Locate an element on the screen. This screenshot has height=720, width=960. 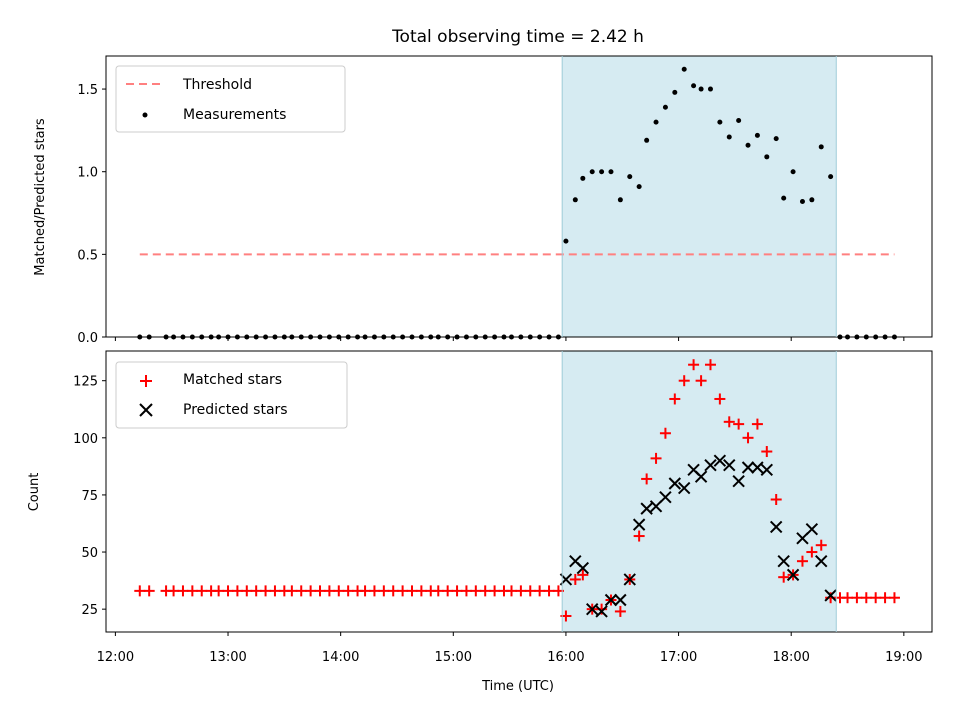
legend-measurements-swatch is located at coordinates (145, 115).